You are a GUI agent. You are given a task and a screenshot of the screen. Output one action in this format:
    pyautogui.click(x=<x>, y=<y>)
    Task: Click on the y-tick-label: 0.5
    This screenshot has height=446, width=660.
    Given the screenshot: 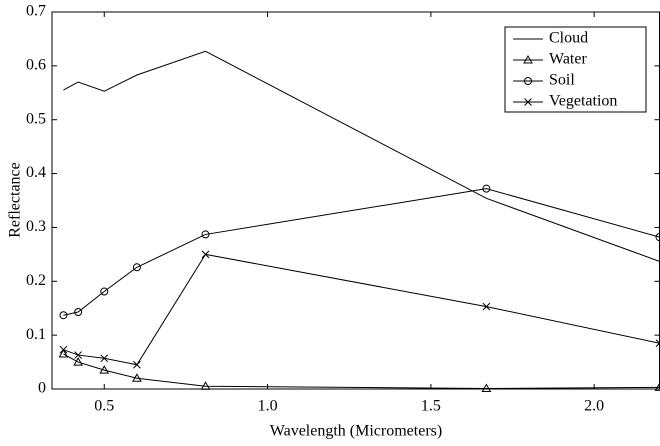 What is the action you would take?
    pyautogui.click(x=36, y=118)
    